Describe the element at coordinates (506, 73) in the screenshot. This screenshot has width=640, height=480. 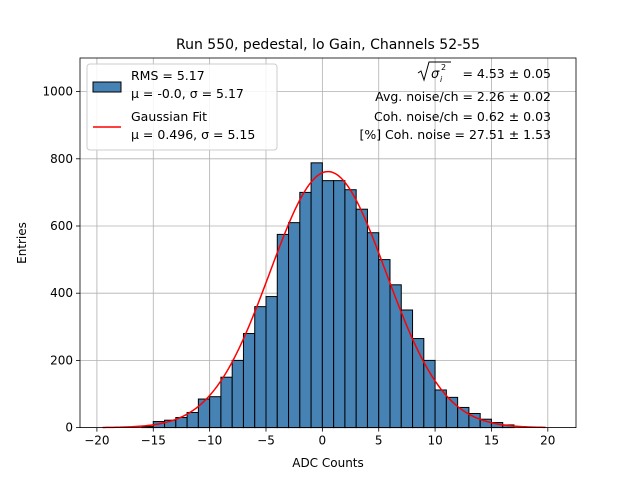
I see `stats-line-sqrt: = 4.53 ± 0.05` at that location.